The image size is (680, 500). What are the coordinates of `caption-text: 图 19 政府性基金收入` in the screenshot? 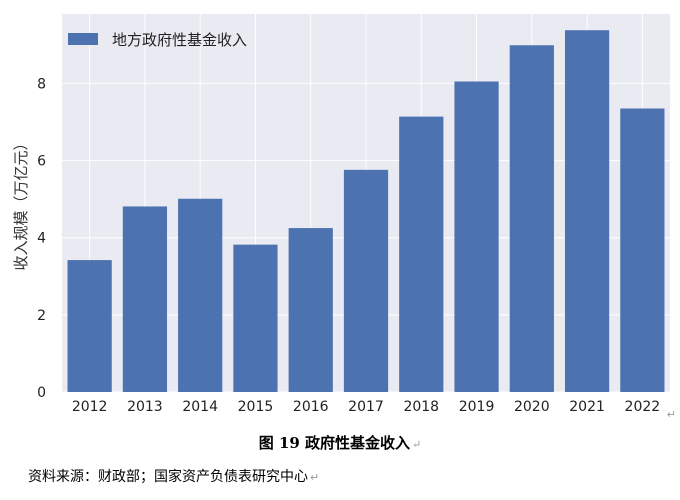 It's located at (334, 443).